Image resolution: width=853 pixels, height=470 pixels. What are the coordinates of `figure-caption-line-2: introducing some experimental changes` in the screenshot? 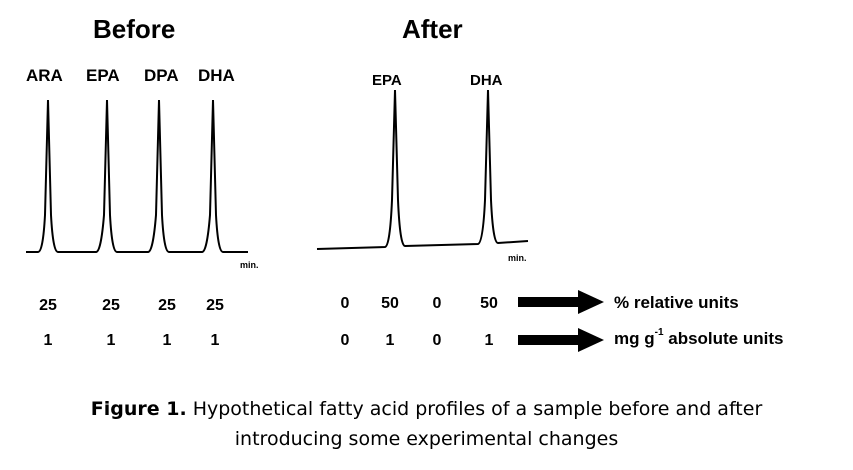 It's located at (426, 439).